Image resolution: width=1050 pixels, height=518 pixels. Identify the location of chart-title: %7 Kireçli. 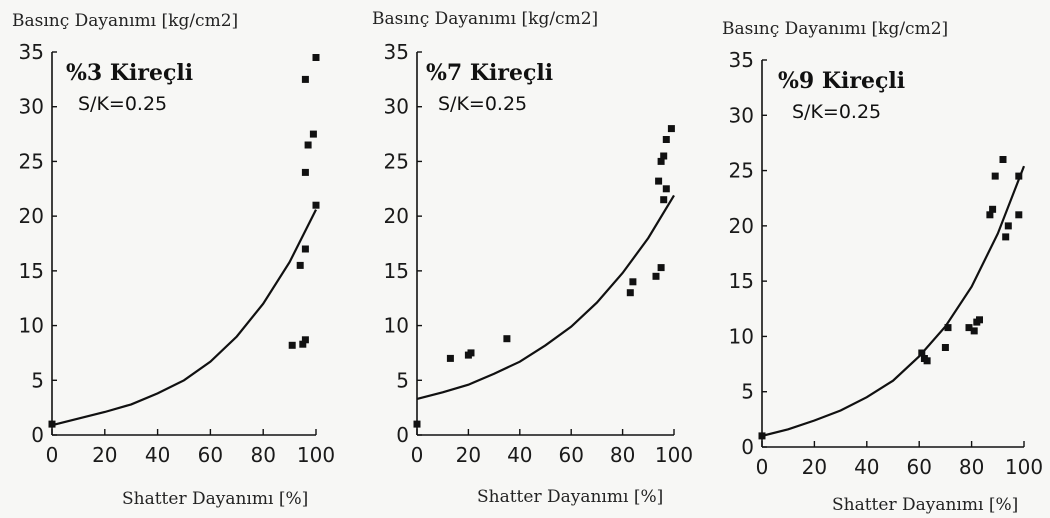
(489, 73).